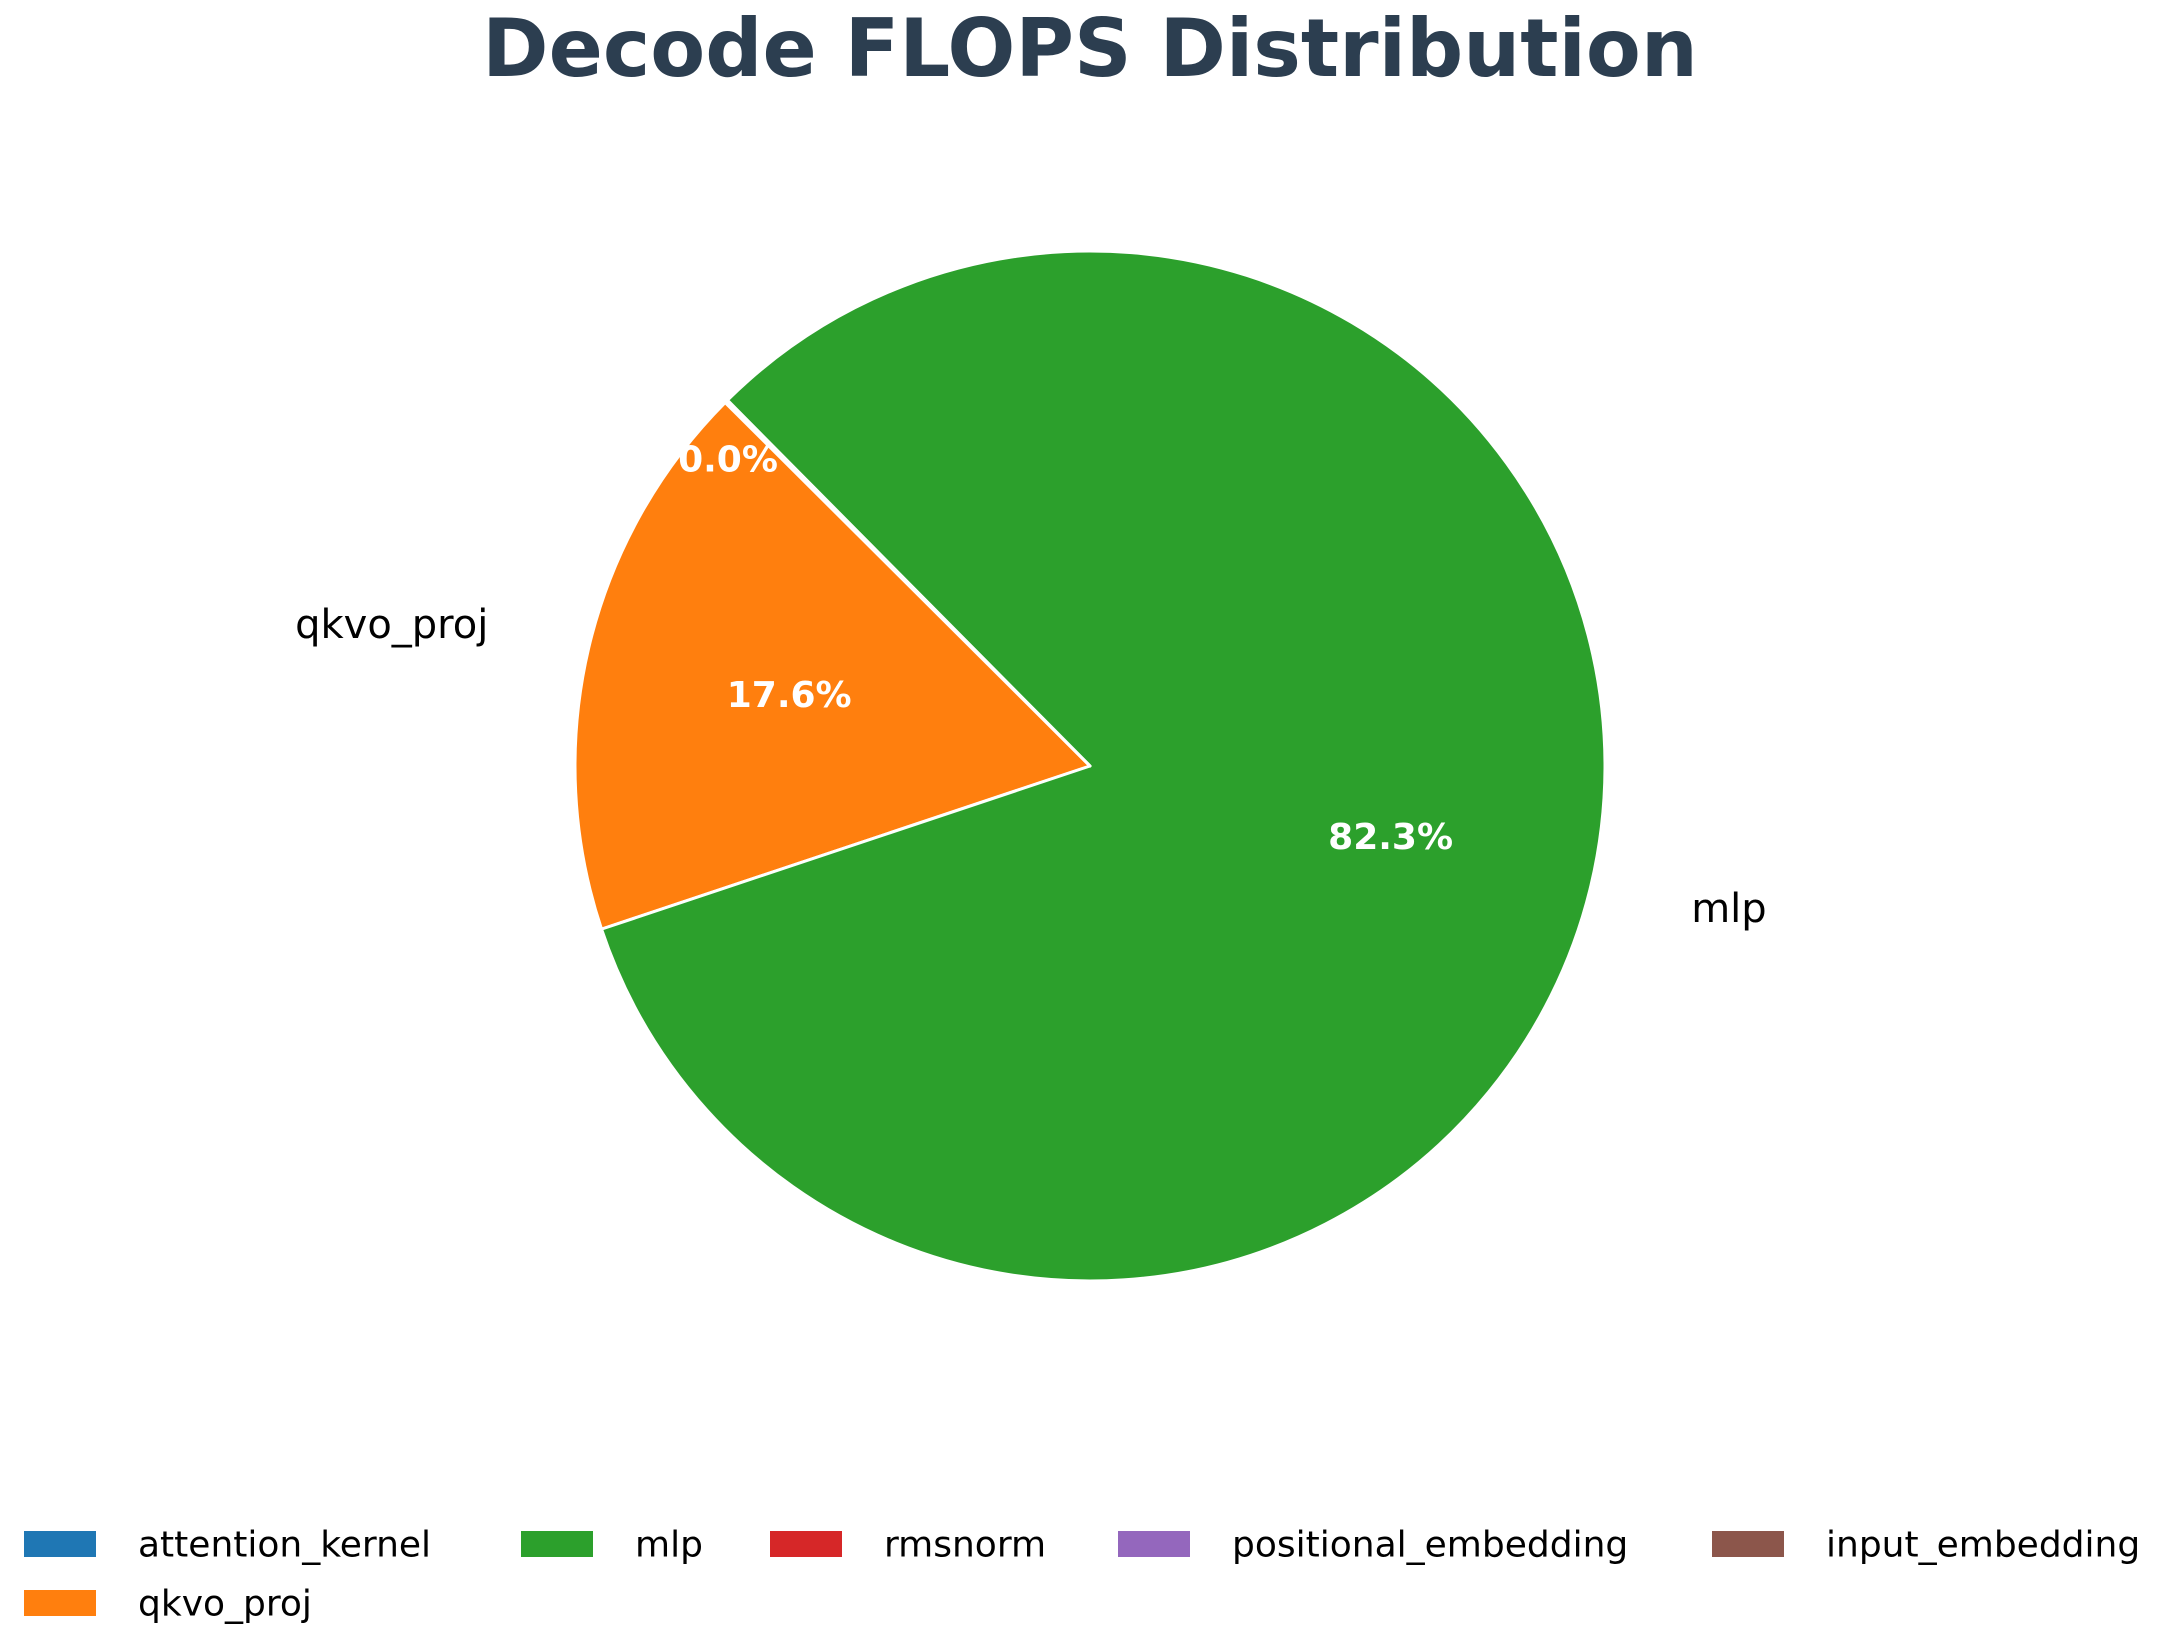  Describe the element at coordinates (728, 460) in the screenshot. I see `pct-label-small-slices: 0.0%` at that location.